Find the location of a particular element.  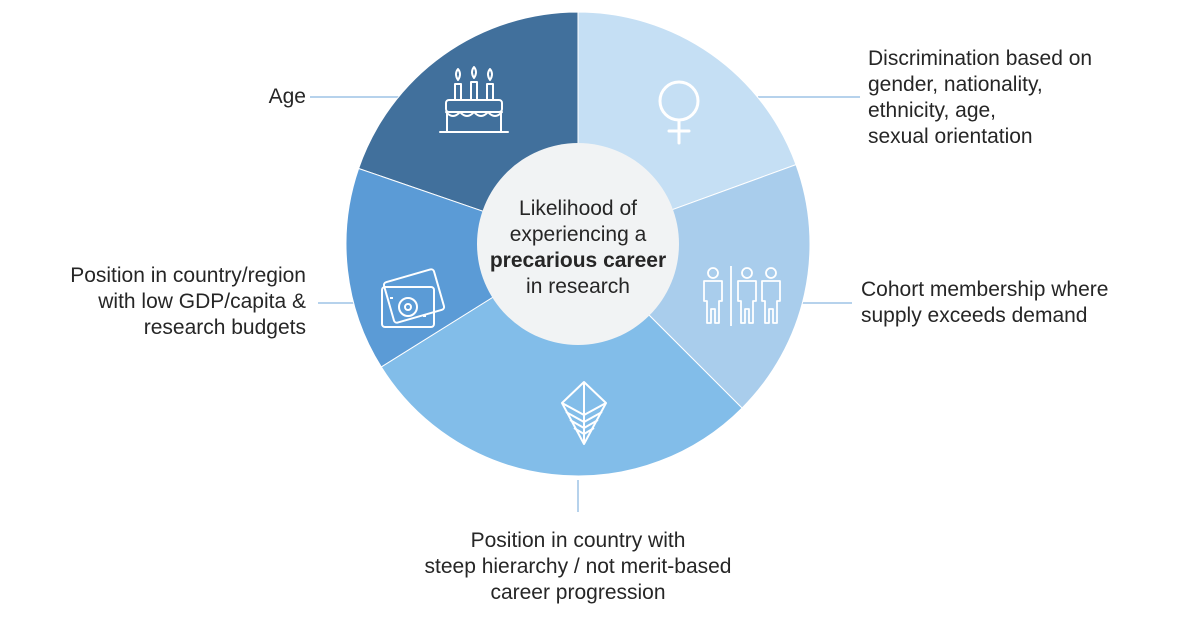

label-age-line-1: Age is located at coordinates (287, 96).